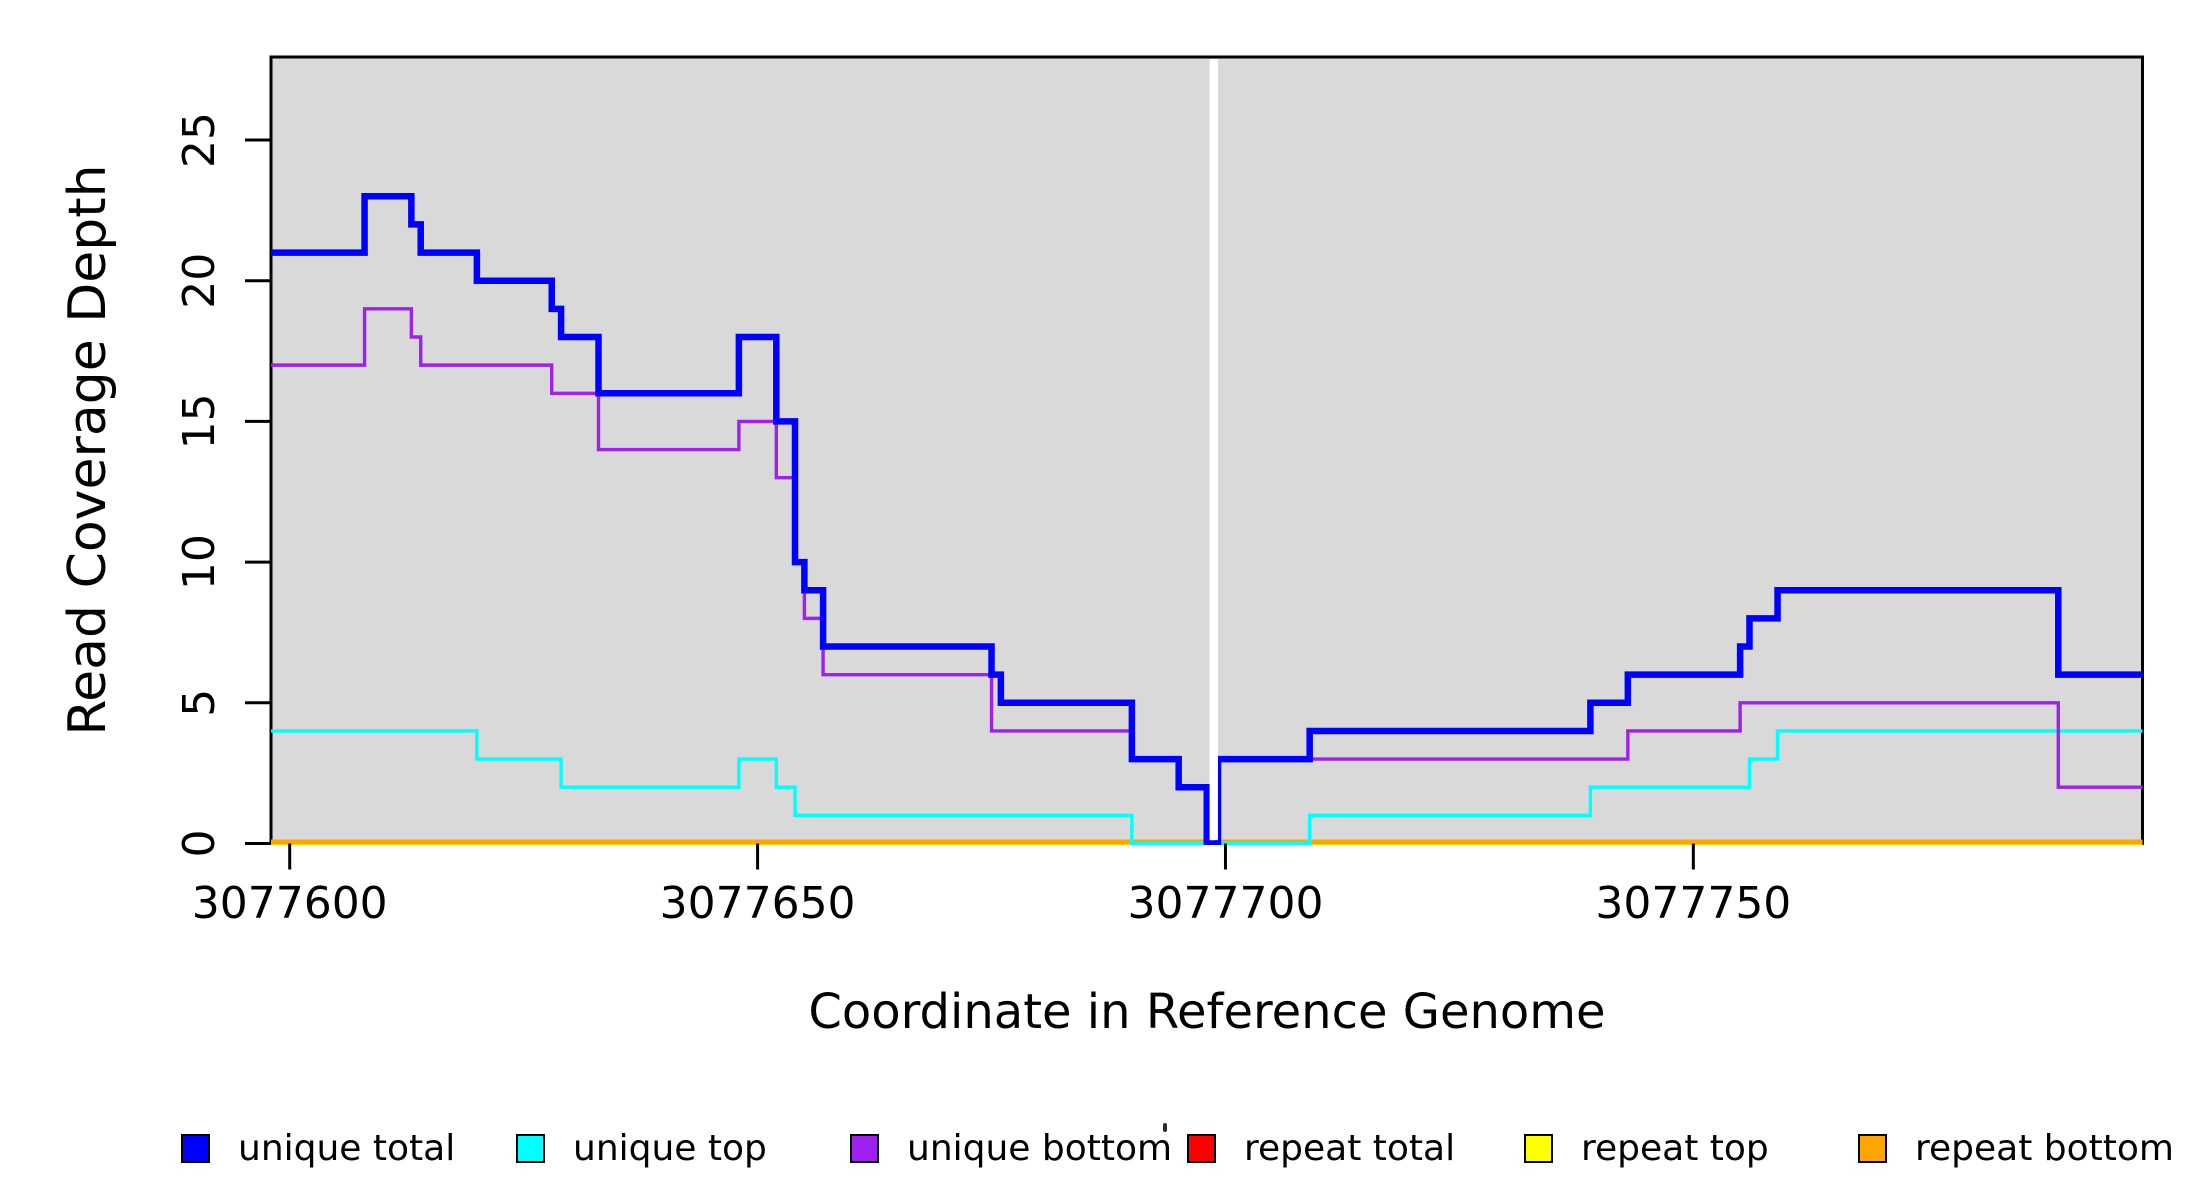  What do you see at coordinates (199, 281) in the screenshot?
I see `y-axis-tick-label: 20` at bounding box center [199, 281].